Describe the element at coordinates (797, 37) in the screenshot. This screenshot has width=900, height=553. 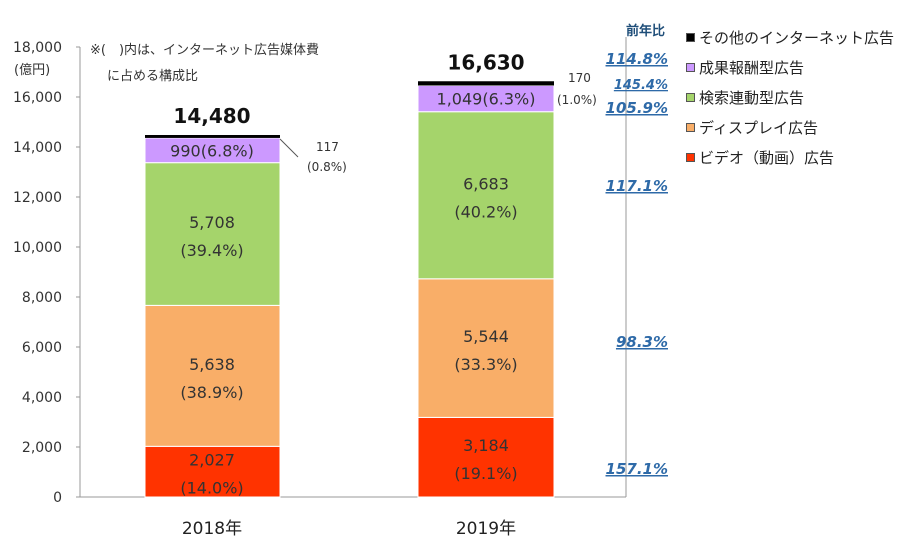
I see `legend-label-other: その他のインターネット広告` at that location.